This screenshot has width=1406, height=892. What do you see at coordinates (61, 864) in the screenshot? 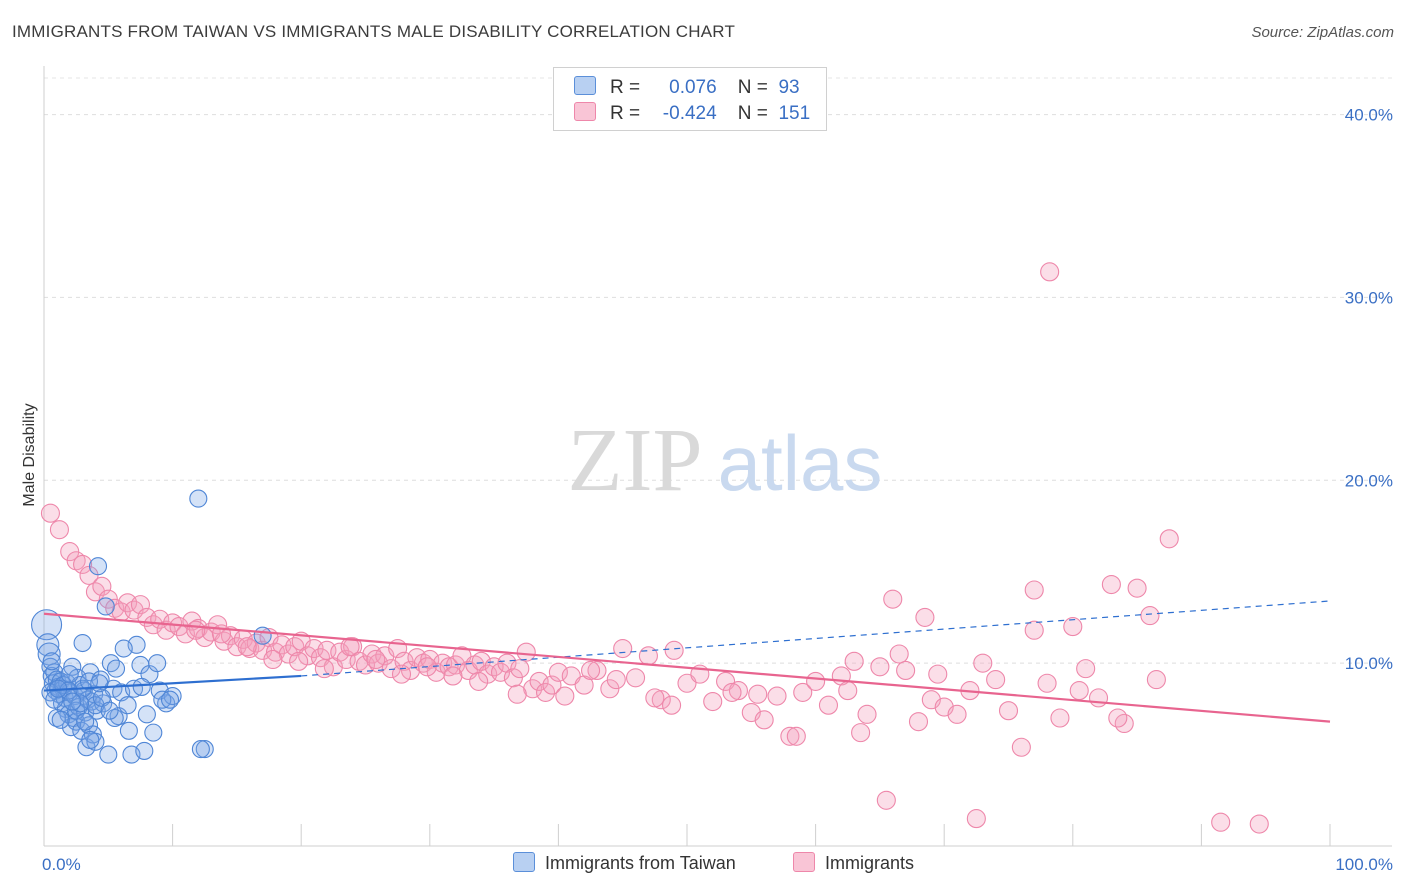
I see `x-tick-label-min: 0.0%` at bounding box center [61, 864].